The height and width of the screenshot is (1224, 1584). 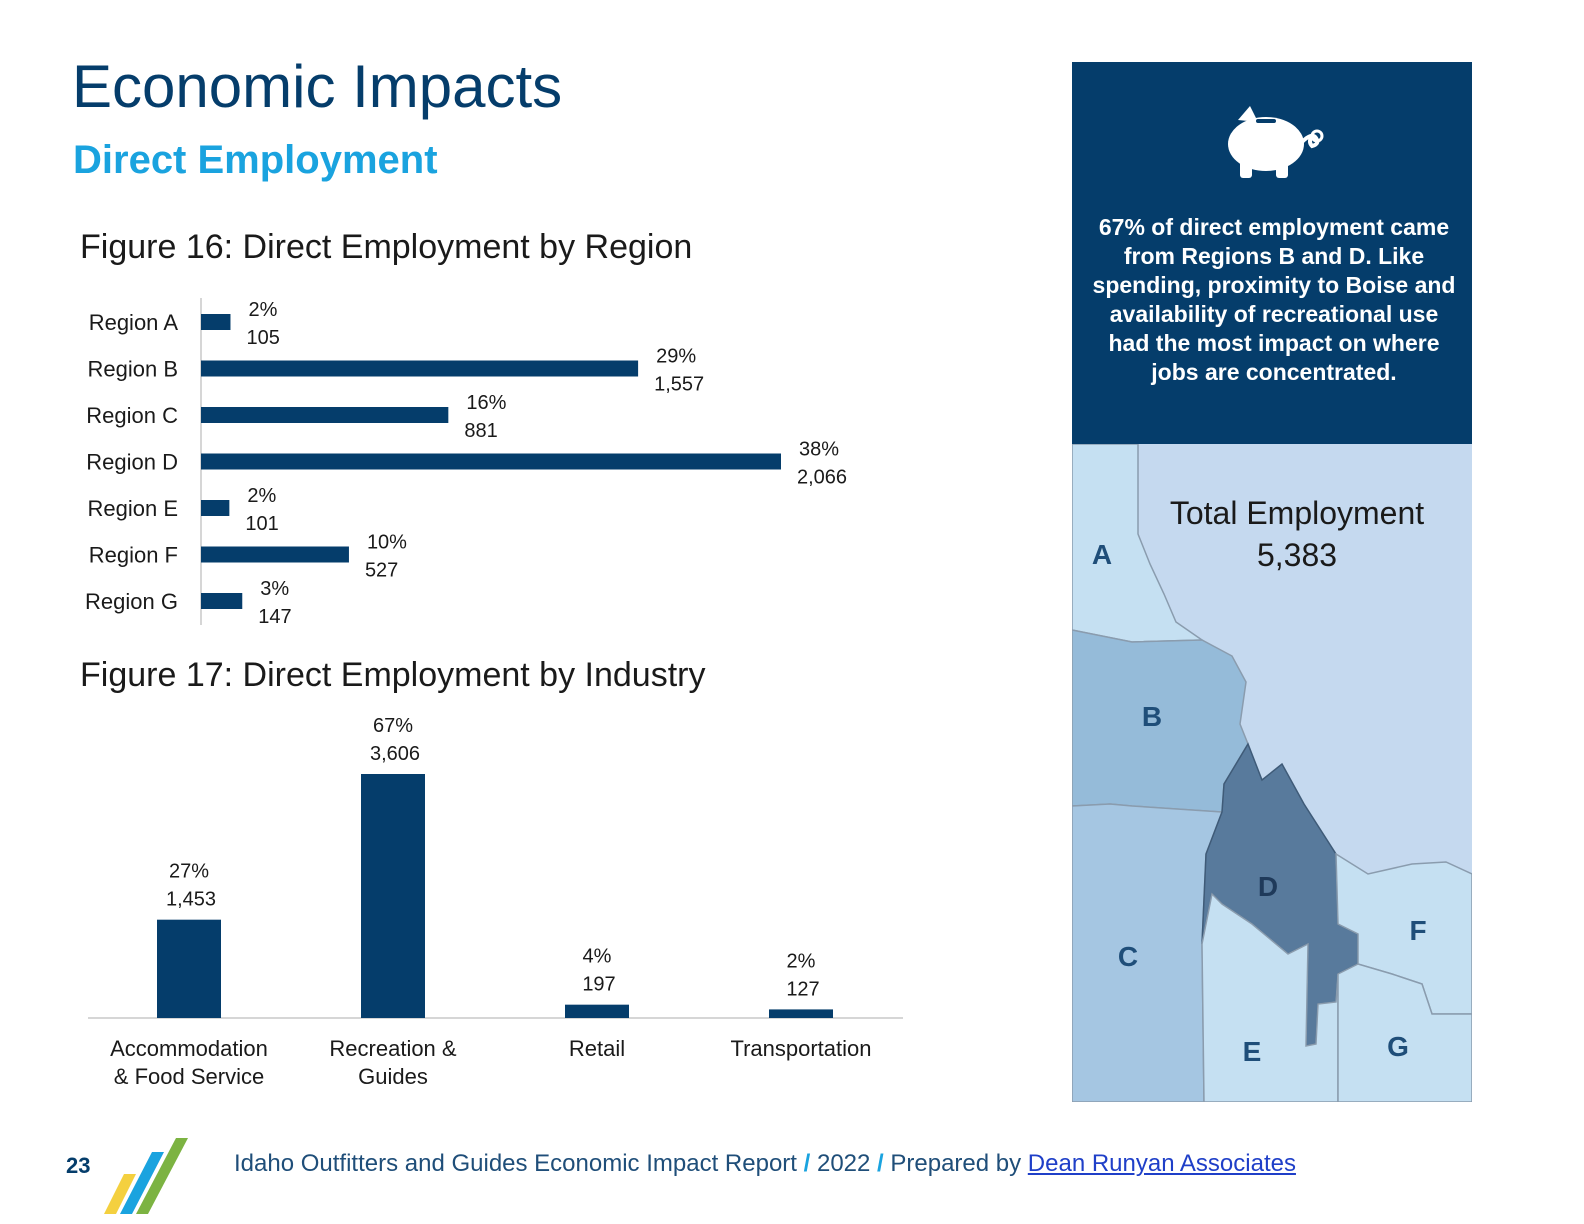 I want to click on industry-percent-label: 27%, so click(x=189, y=872).